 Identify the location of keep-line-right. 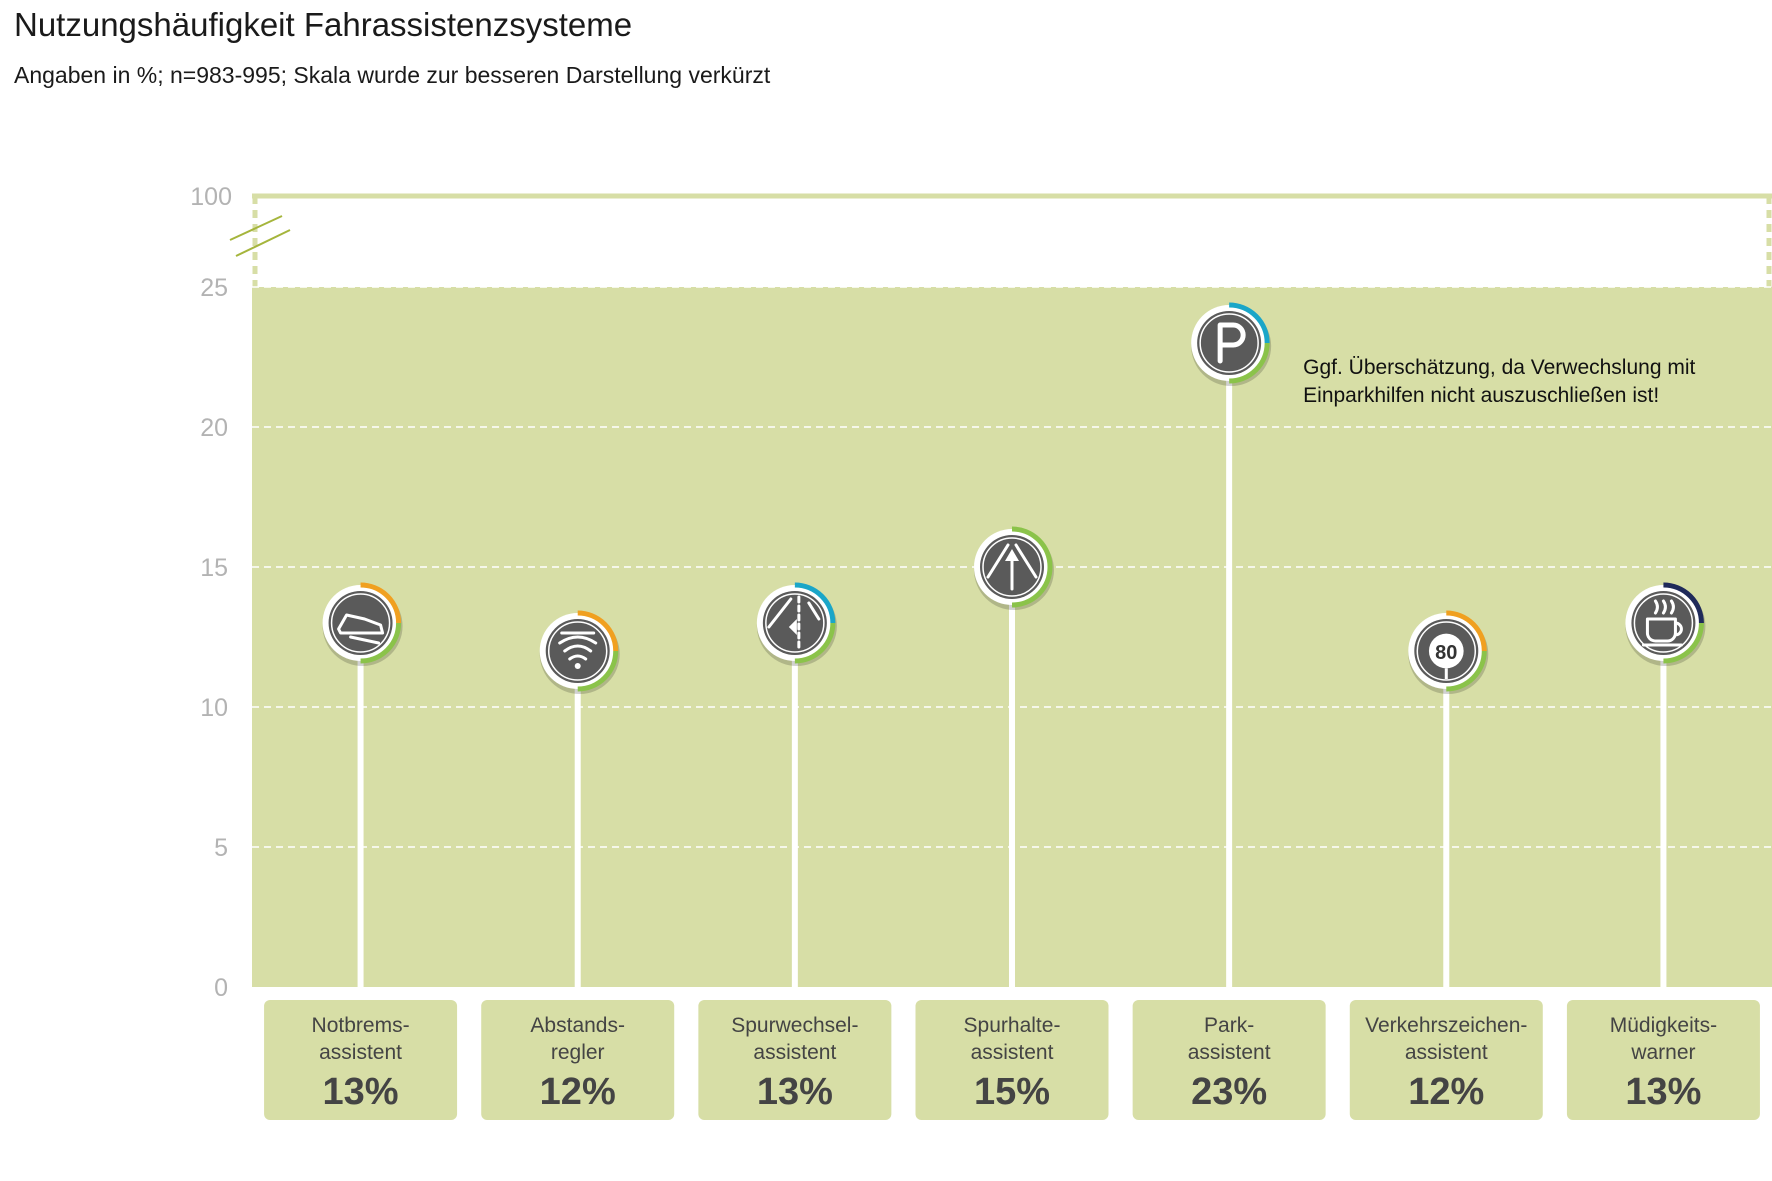
(1026, 561).